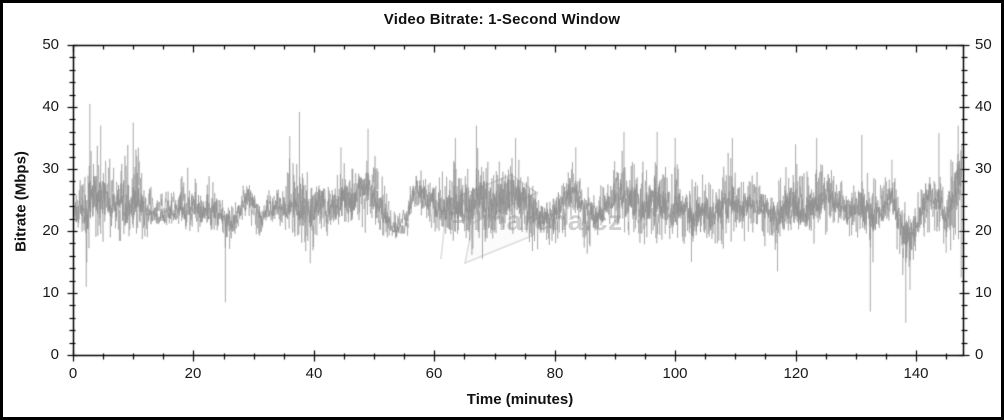 The image size is (1004, 420). I want to click on tick-label: 60, so click(434, 373).